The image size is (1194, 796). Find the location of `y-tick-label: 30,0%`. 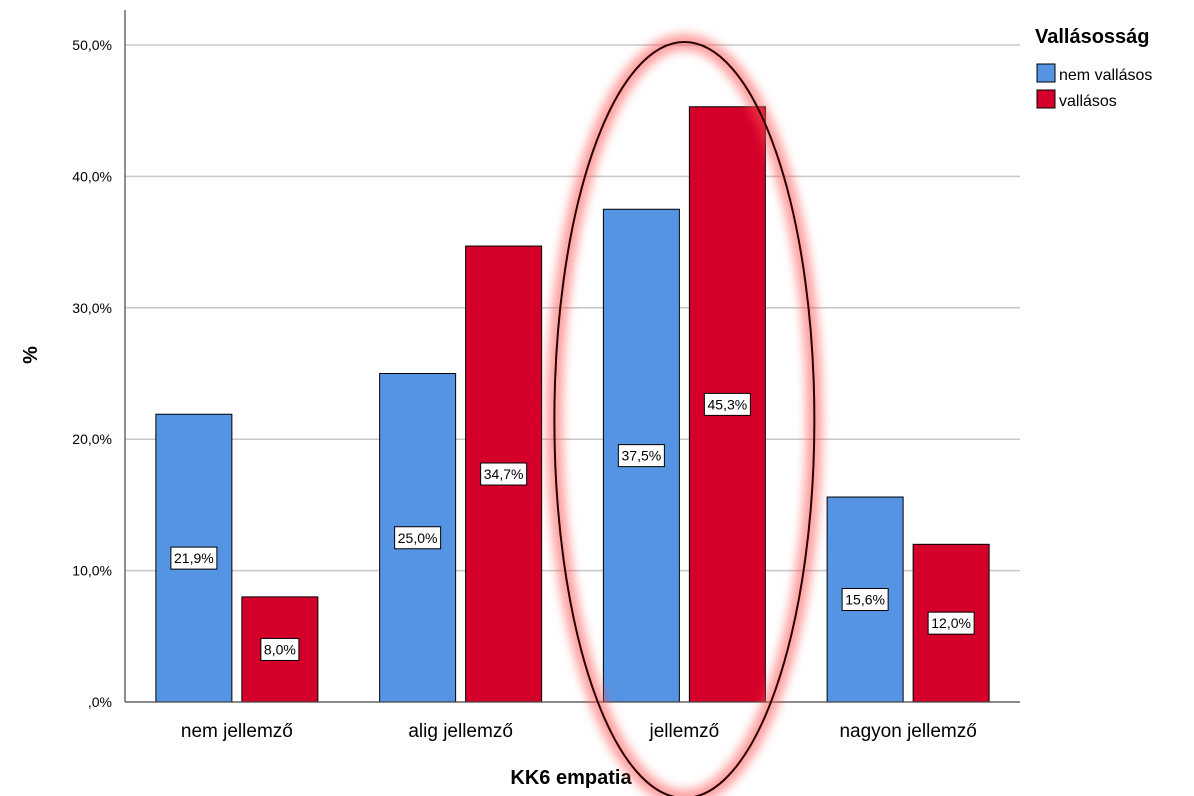

y-tick-label: 30,0% is located at coordinates (92, 308).